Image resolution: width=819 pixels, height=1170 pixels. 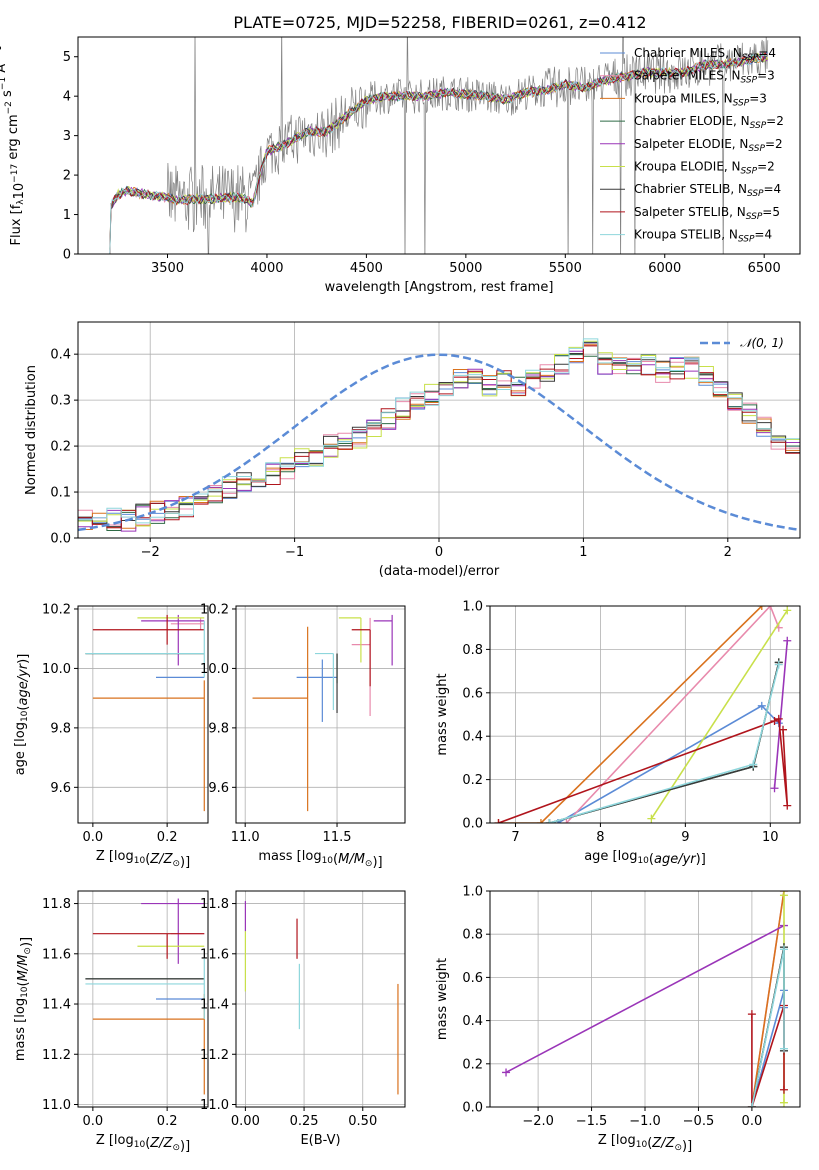 I want to click on y-axis-label-part: mass weight, so click(x=442, y=714).